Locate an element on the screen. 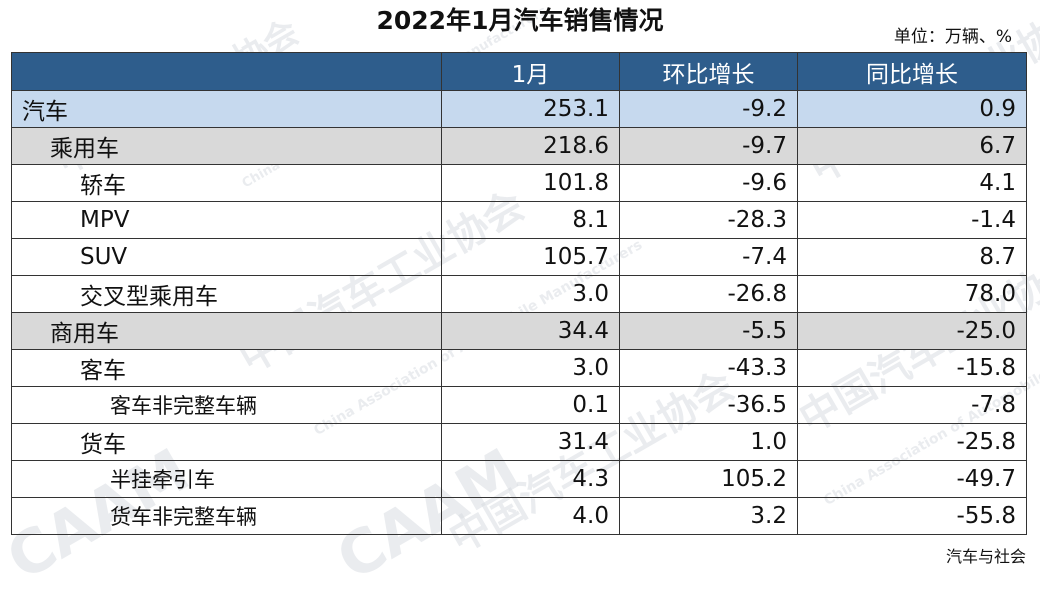  header-category is located at coordinates (226, 71).